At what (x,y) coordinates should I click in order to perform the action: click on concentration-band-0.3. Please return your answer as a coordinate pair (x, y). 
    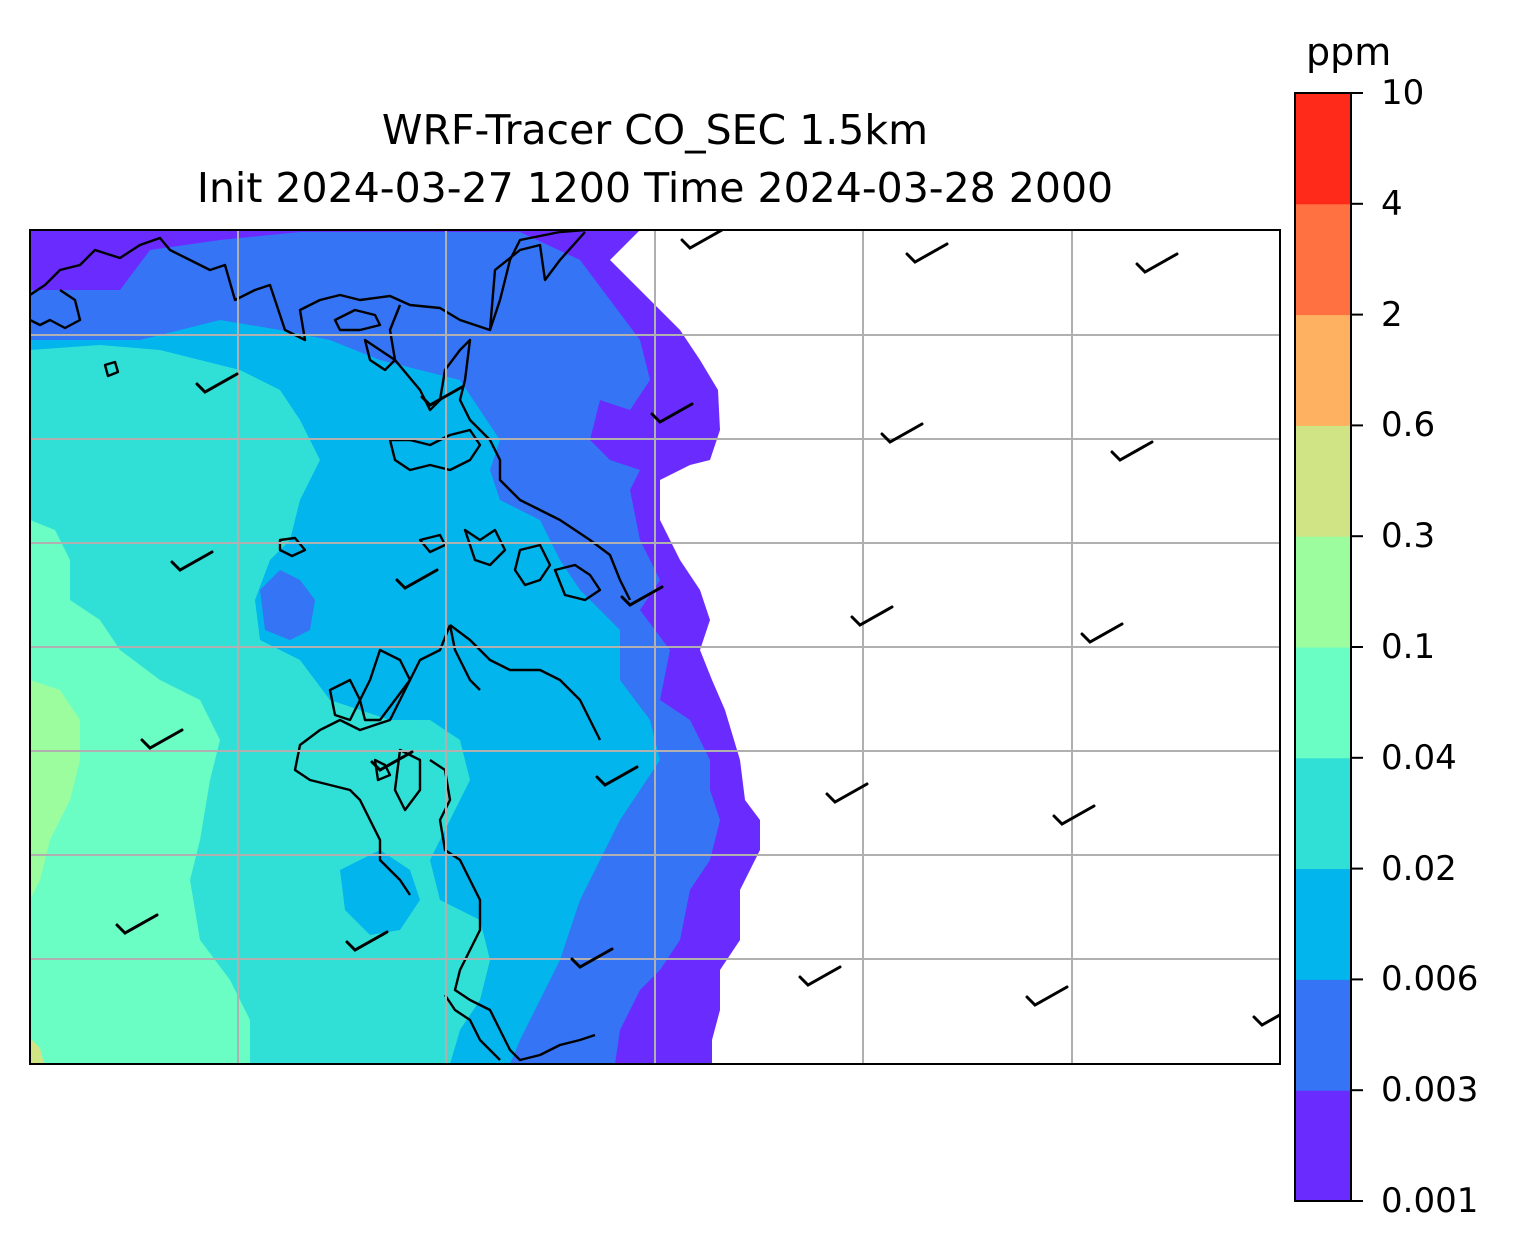
    Looking at the image, I should click on (37, 1051).